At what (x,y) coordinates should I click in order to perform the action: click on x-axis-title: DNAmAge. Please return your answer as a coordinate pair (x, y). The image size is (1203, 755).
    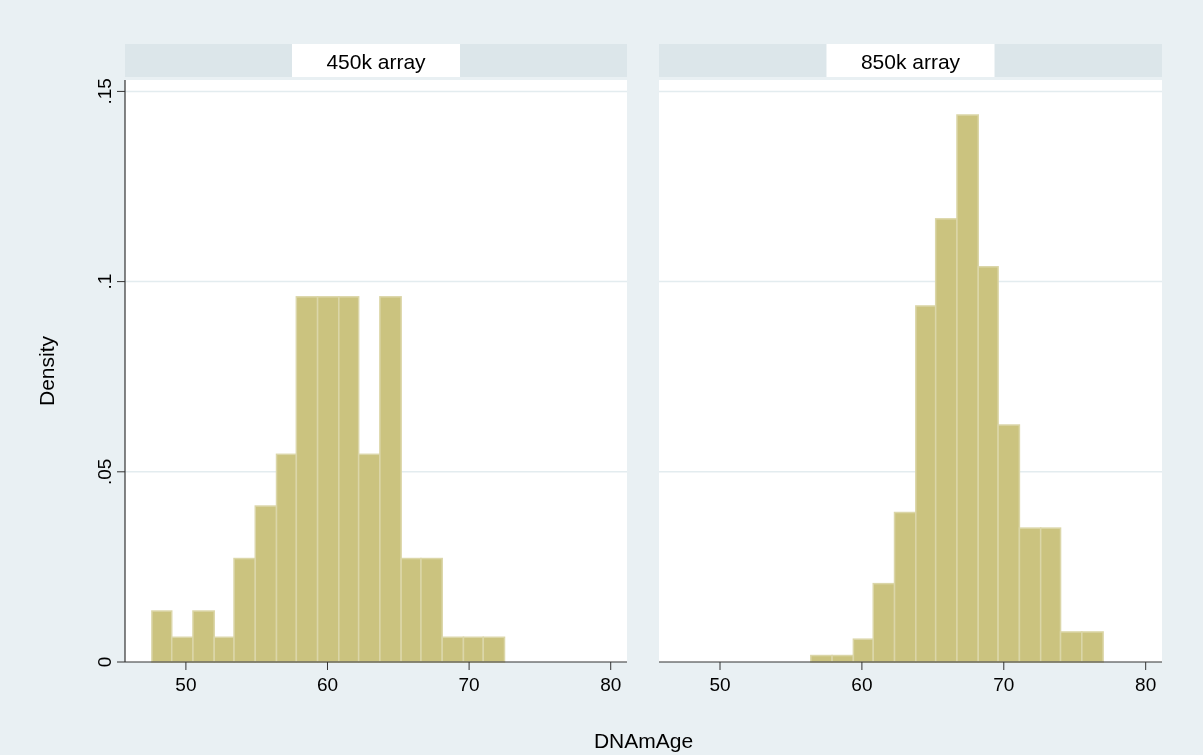
    Looking at the image, I should click on (643, 740).